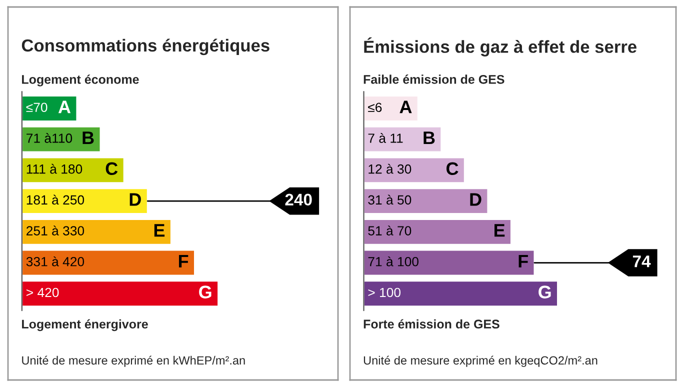 This screenshot has width=684, height=387. What do you see at coordinates (641, 262) in the screenshot?
I see `annotation: 74` at bounding box center [641, 262].